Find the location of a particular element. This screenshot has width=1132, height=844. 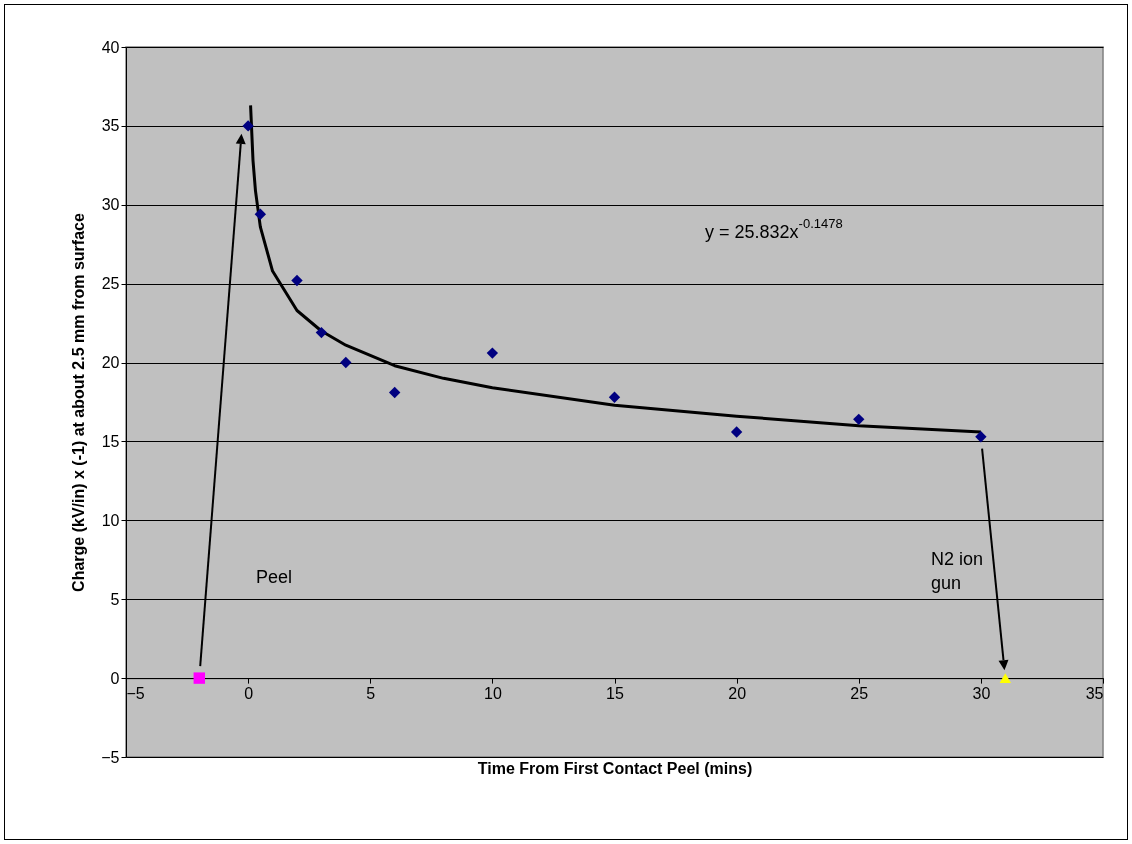

y-tick-label: 20 is located at coordinates (110, 363).